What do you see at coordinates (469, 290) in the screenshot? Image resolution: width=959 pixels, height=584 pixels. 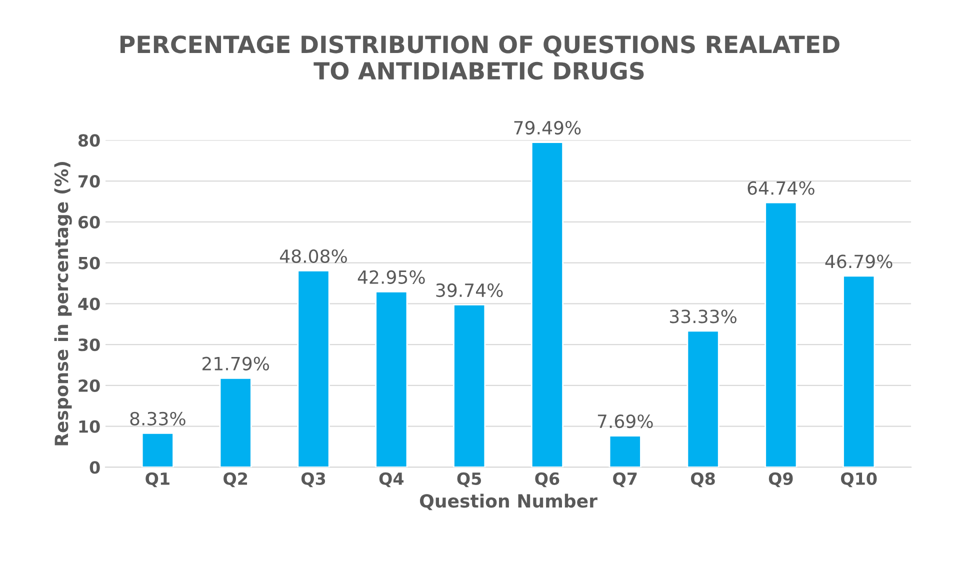 I see `data-label: 39.74%` at bounding box center [469, 290].